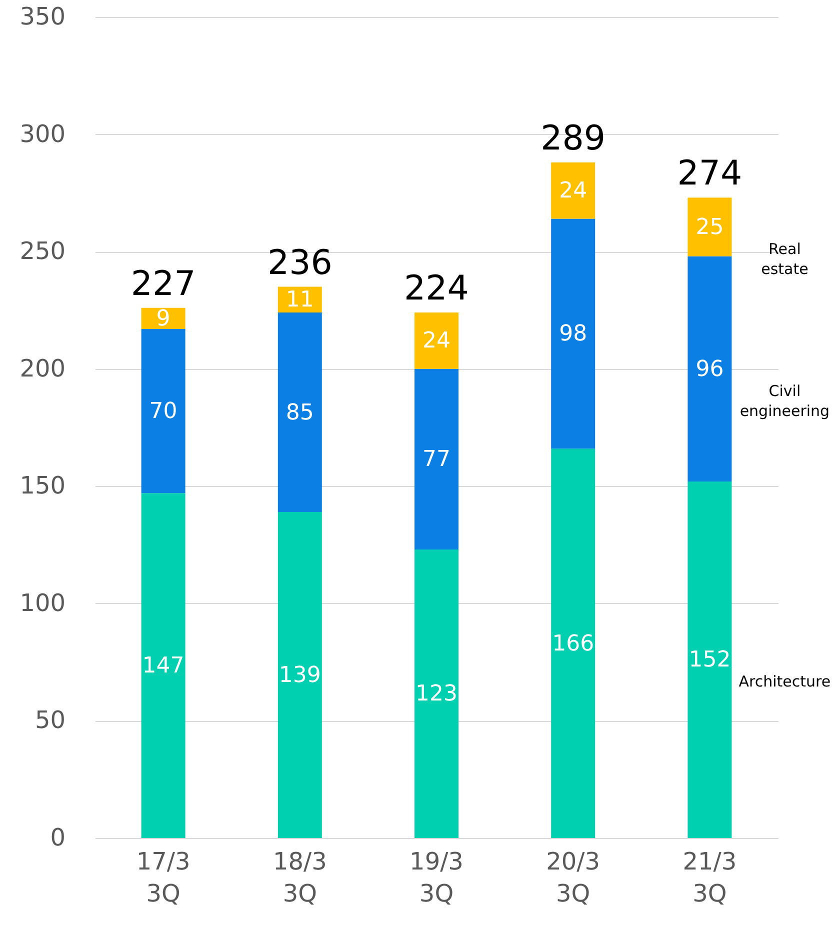  Describe the element at coordinates (784, 681) in the screenshot. I see `series-label: Architecture` at that location.